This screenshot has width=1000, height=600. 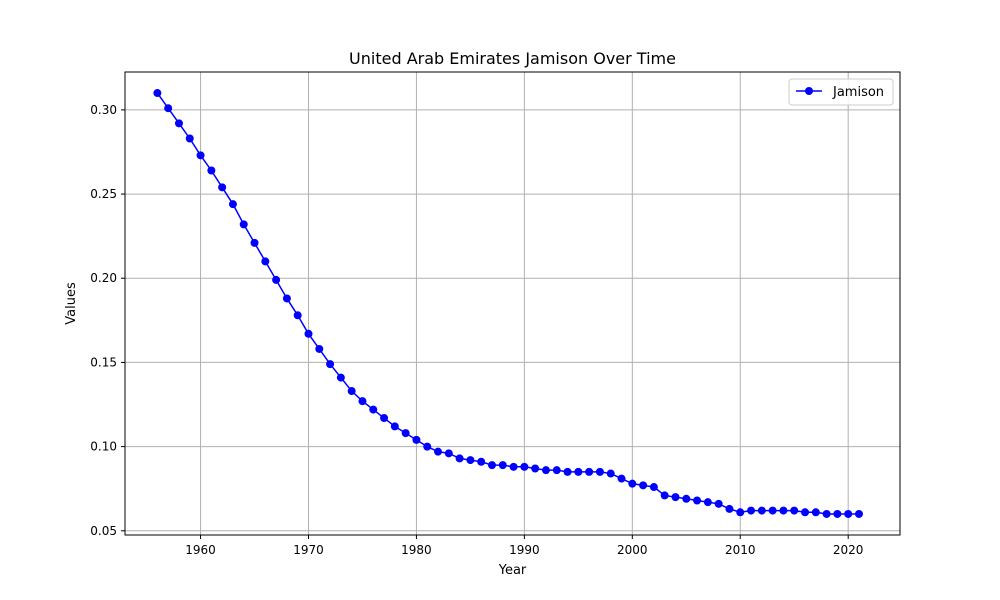 I want to click on y-tick-label: 0.25, so click(x=103, y=194).